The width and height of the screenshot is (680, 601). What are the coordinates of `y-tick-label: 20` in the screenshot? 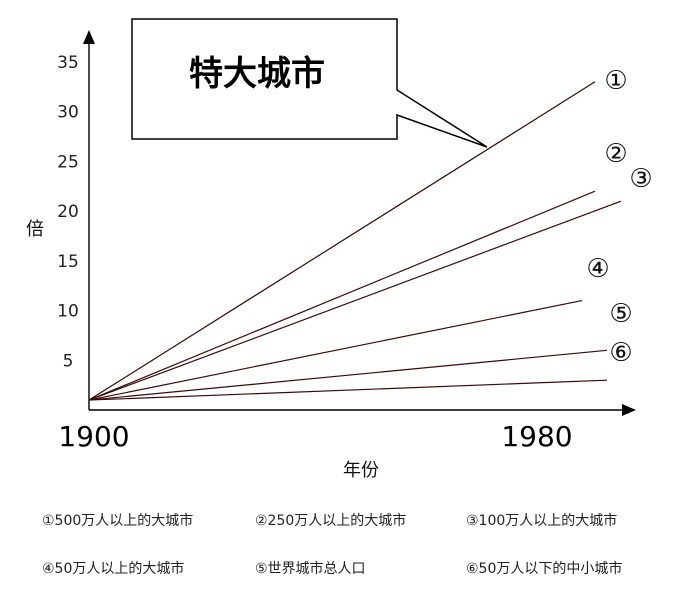 It's located at (68, 212).